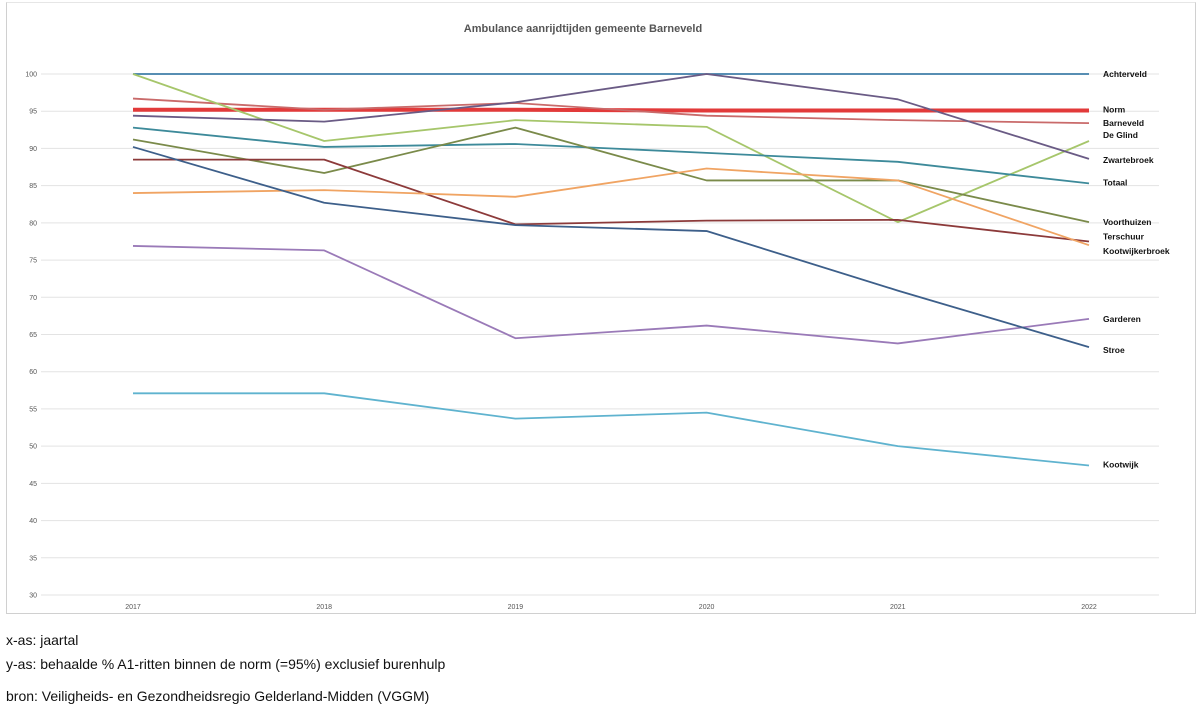 This screenshot has width=1200, height=728. What do you see at coordinates (1114, 109) in the screenshot?
I see `series-label-norm: Norm` at bounding box center [1114, 109].